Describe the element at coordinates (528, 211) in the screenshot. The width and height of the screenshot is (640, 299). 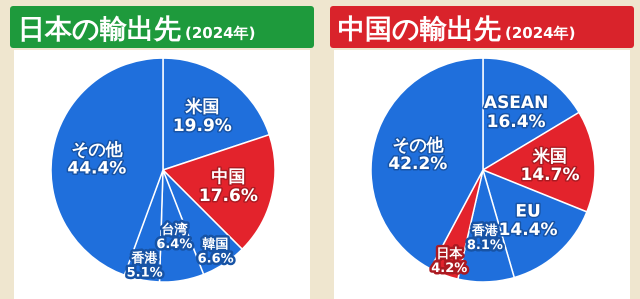
I see `slice-label: EU` at that location.